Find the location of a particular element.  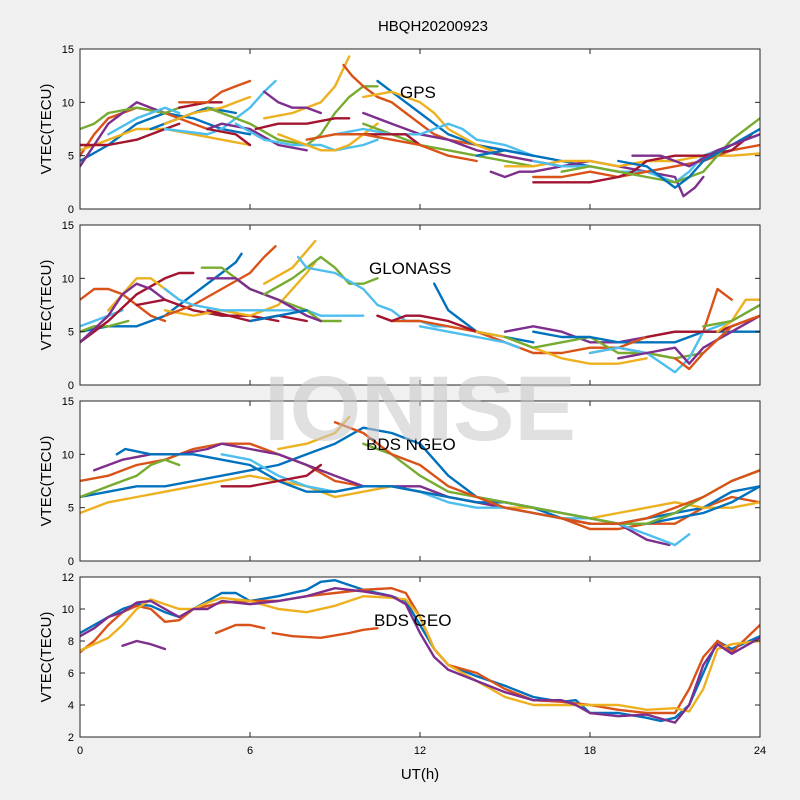

y-tick-label: 8 is located at coordinates (71, 642).